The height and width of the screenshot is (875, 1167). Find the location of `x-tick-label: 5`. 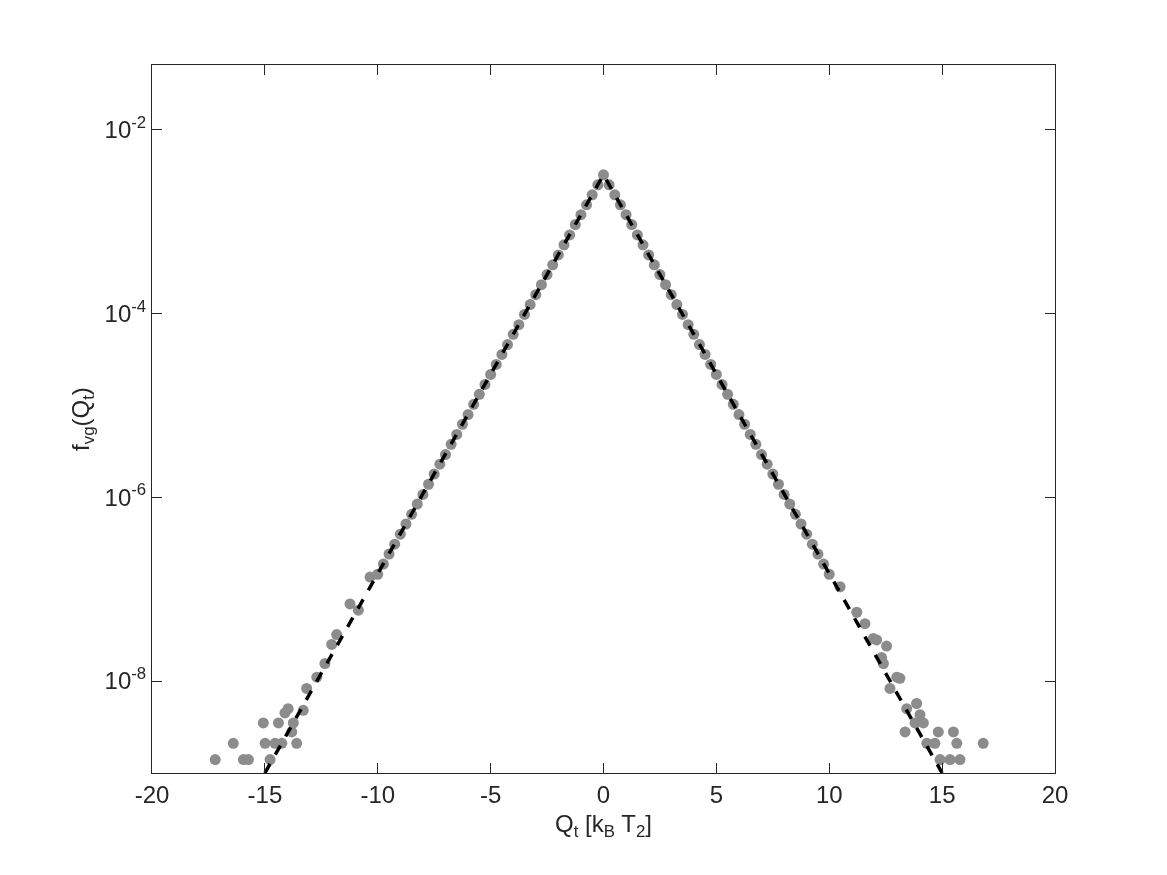

x-tick-label: 5 is located at coordinates (716, 794).